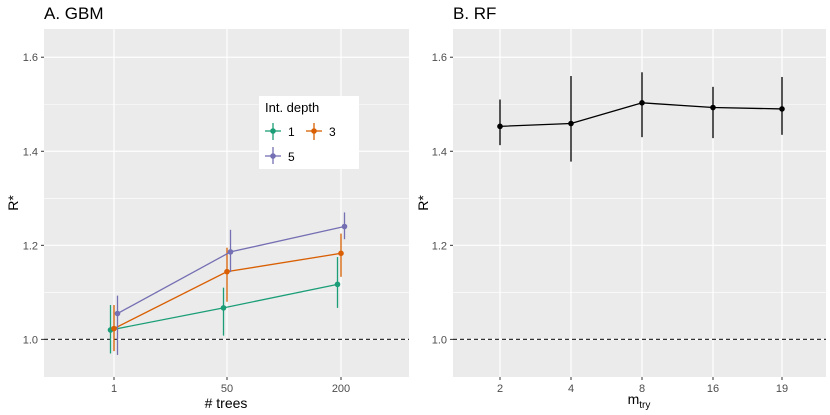  Describe the element at coordinates (442, 199) in the screenshot. I see `panel-rf-y-ticks: 1.0 1.2 1.4 1.6` at that location.